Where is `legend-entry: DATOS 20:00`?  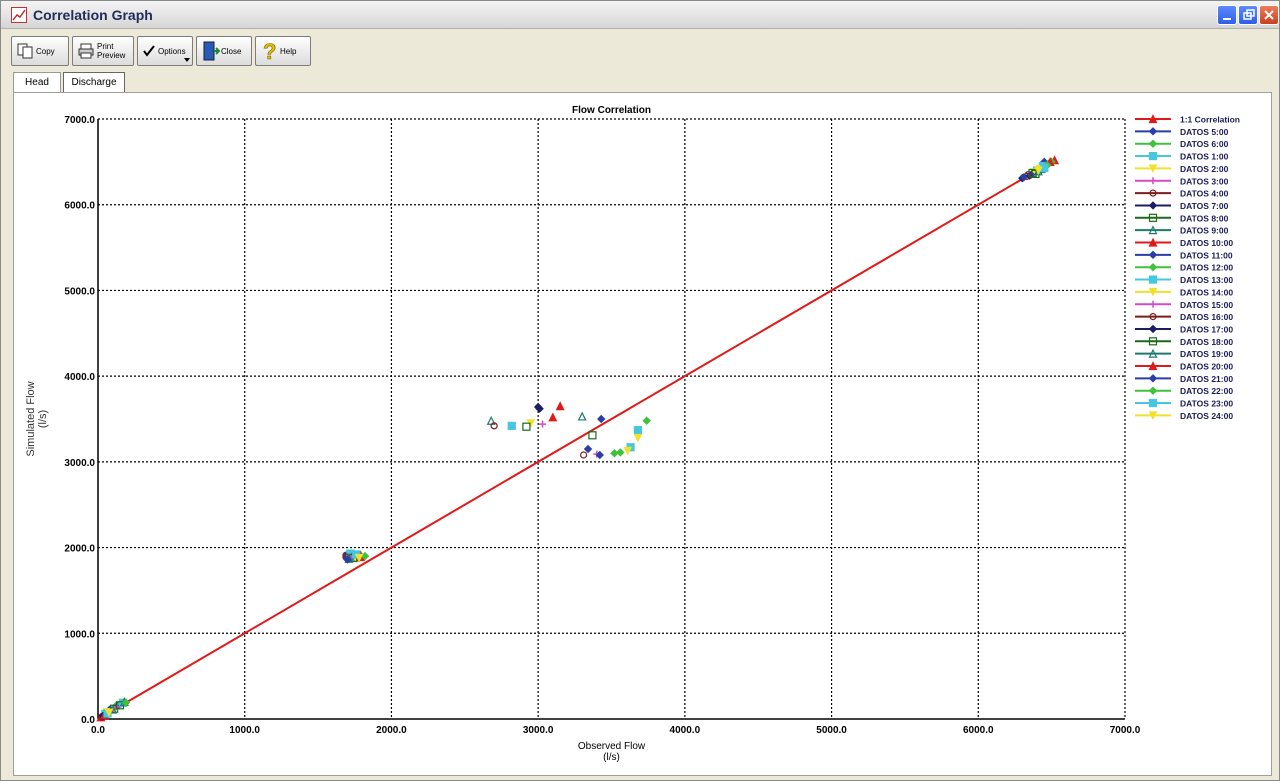
legend-entry: DATOS 20:00 is located at coordinates (1206, 367).